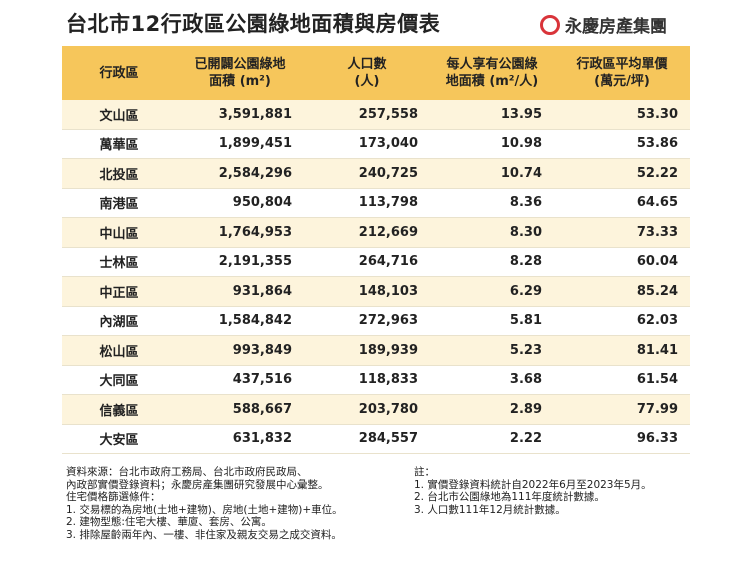 The width and height of the screenshot is (750, 563). What do you see at coordinates (622, 439) in the screenshot?
I see `value-cell: 96.33` at bounding box center [622, 439].